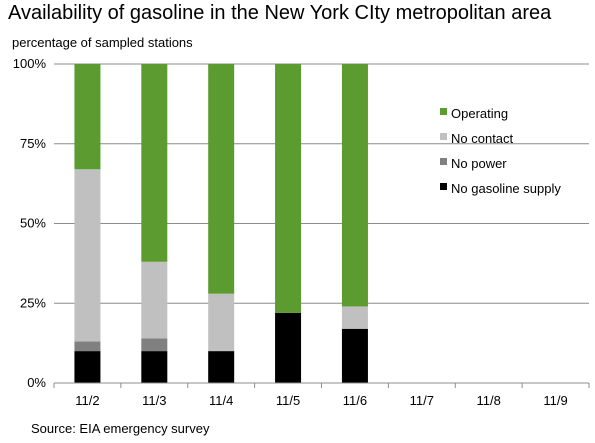 This screenshot has width=595, height=443. Describe the element at coordinates (102, 42) in the screenshot. I see `chart-subtitle: percentage of sampled stations` at that location.